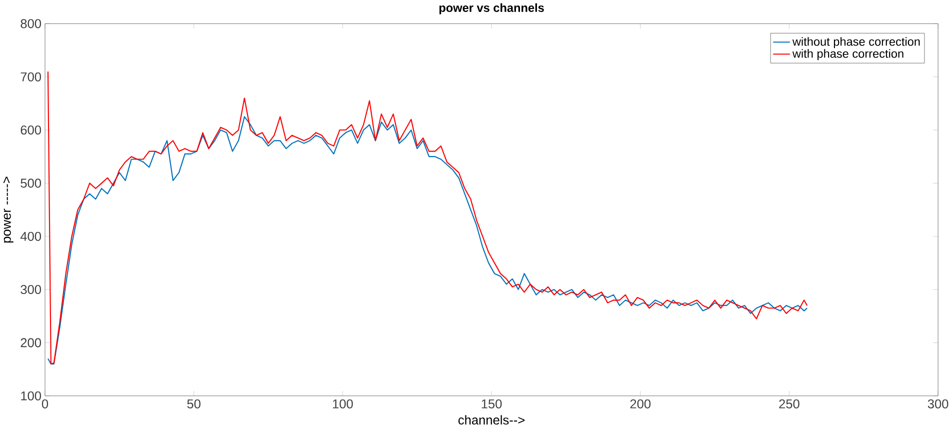 Image resolution: width=952 pixels, height=428 pixels. I want to click on y-axis-title: power ----->, so click(8, 209).